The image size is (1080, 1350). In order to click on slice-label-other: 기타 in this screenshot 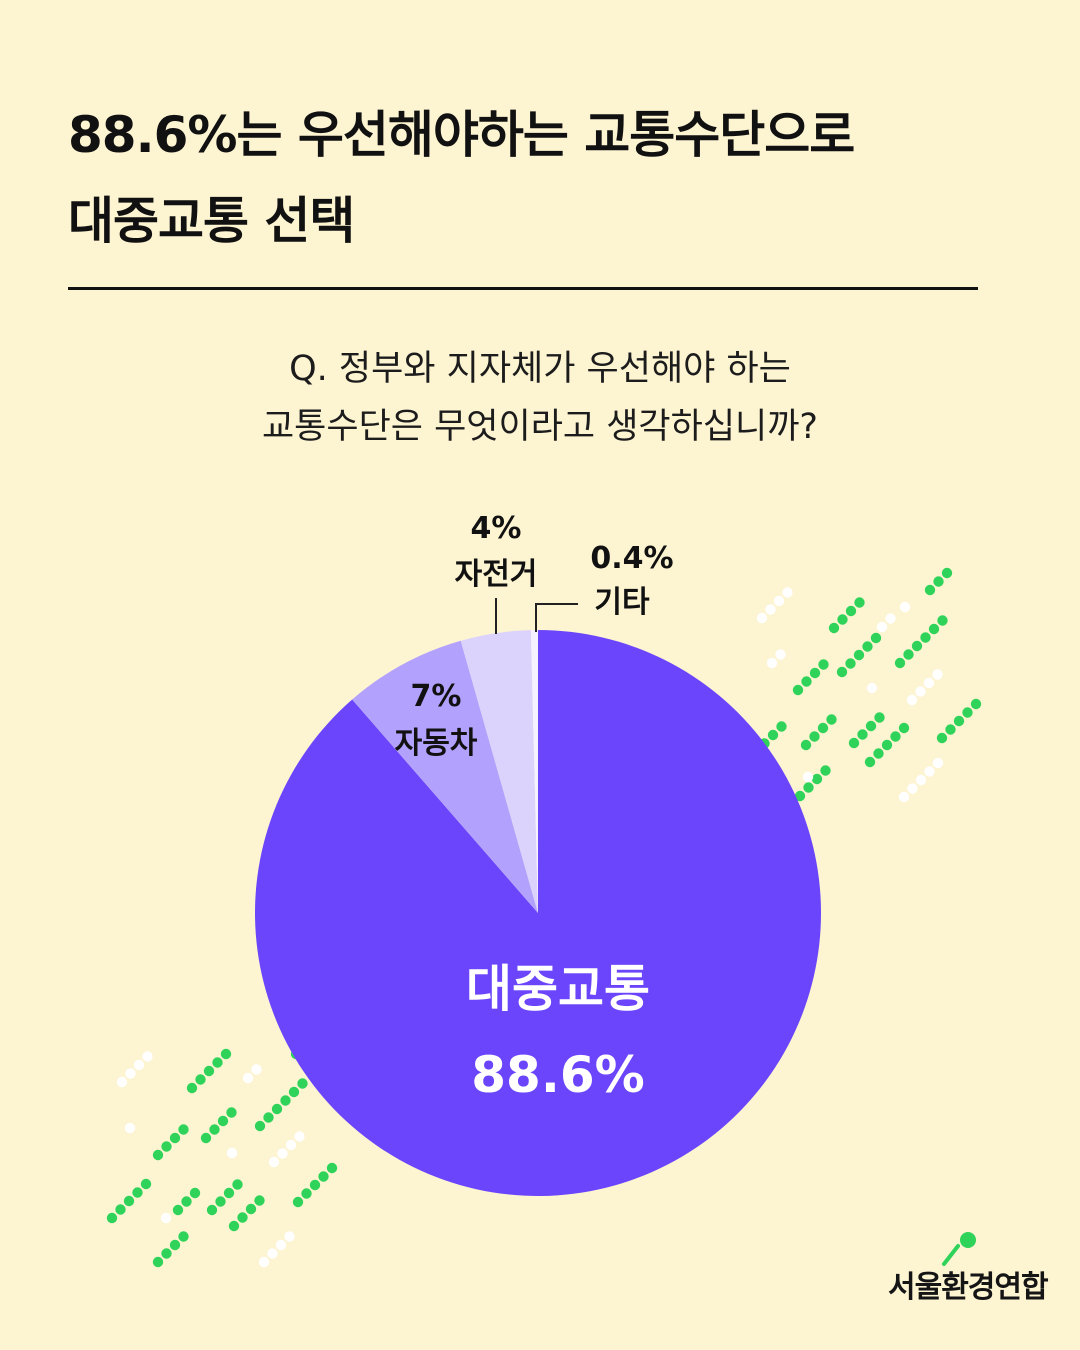, I will do `click(622, 602)`.